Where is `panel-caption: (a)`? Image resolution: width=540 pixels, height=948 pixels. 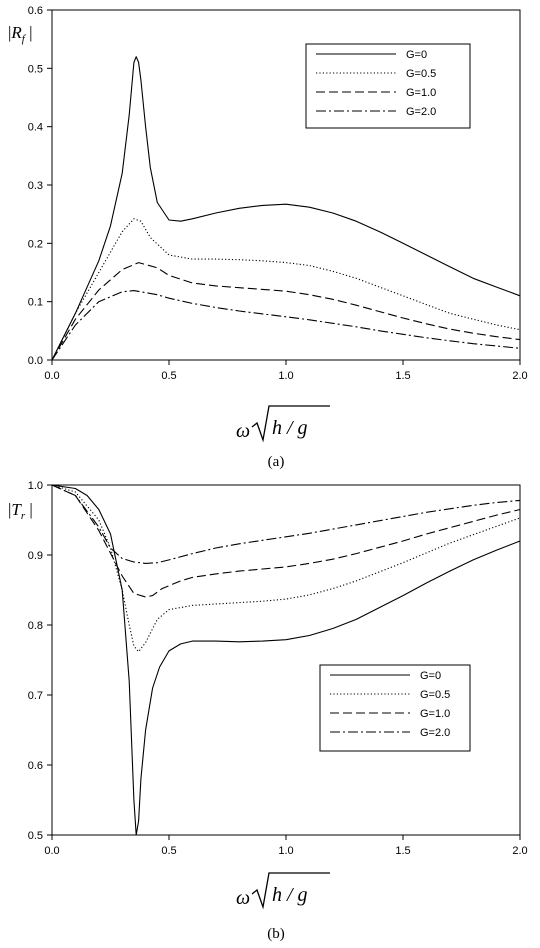
panel-caption: (a) is located at coordinates (276, 462).